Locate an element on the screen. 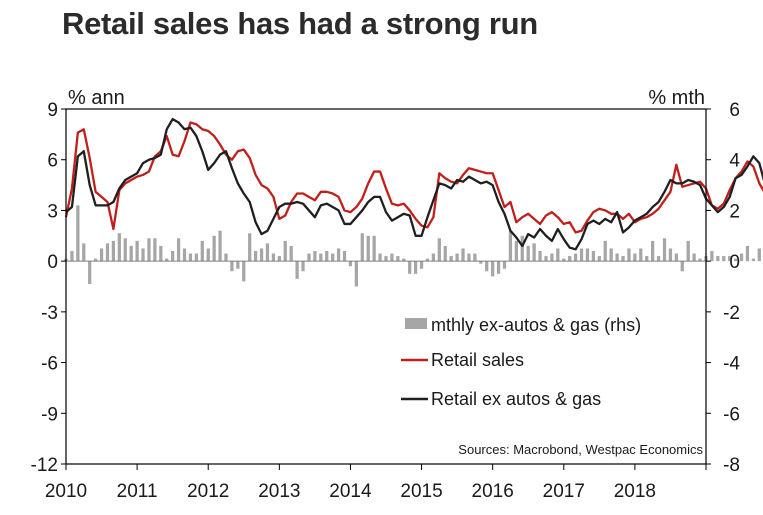  x-tick-label: 2015 is located at coordinates (421, 491).